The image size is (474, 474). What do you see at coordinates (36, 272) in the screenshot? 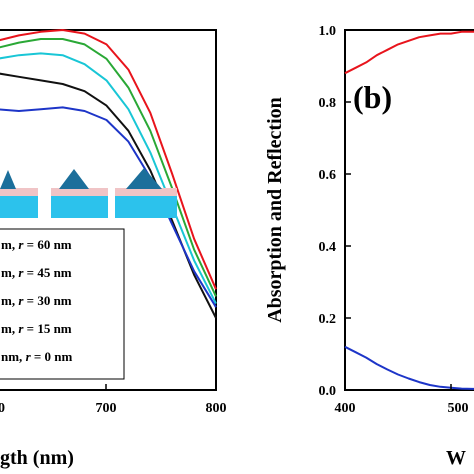
I see `legend-entry-2: m, r = 45 nm` at bounding box center [36, 272].